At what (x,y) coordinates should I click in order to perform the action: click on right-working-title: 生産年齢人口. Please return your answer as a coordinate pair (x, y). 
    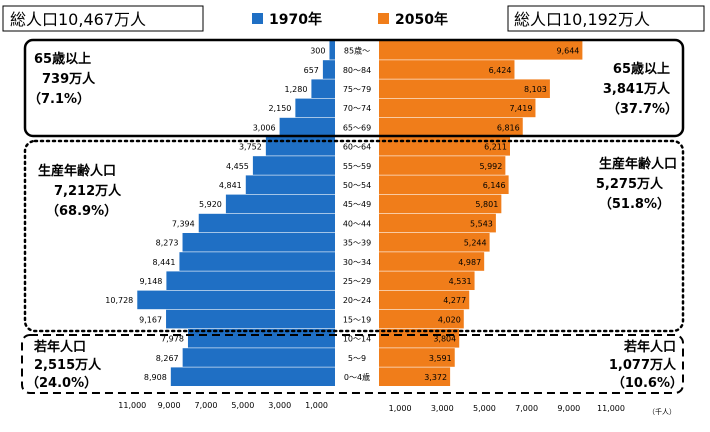
    Looking at the image, I should click on (638, 164).